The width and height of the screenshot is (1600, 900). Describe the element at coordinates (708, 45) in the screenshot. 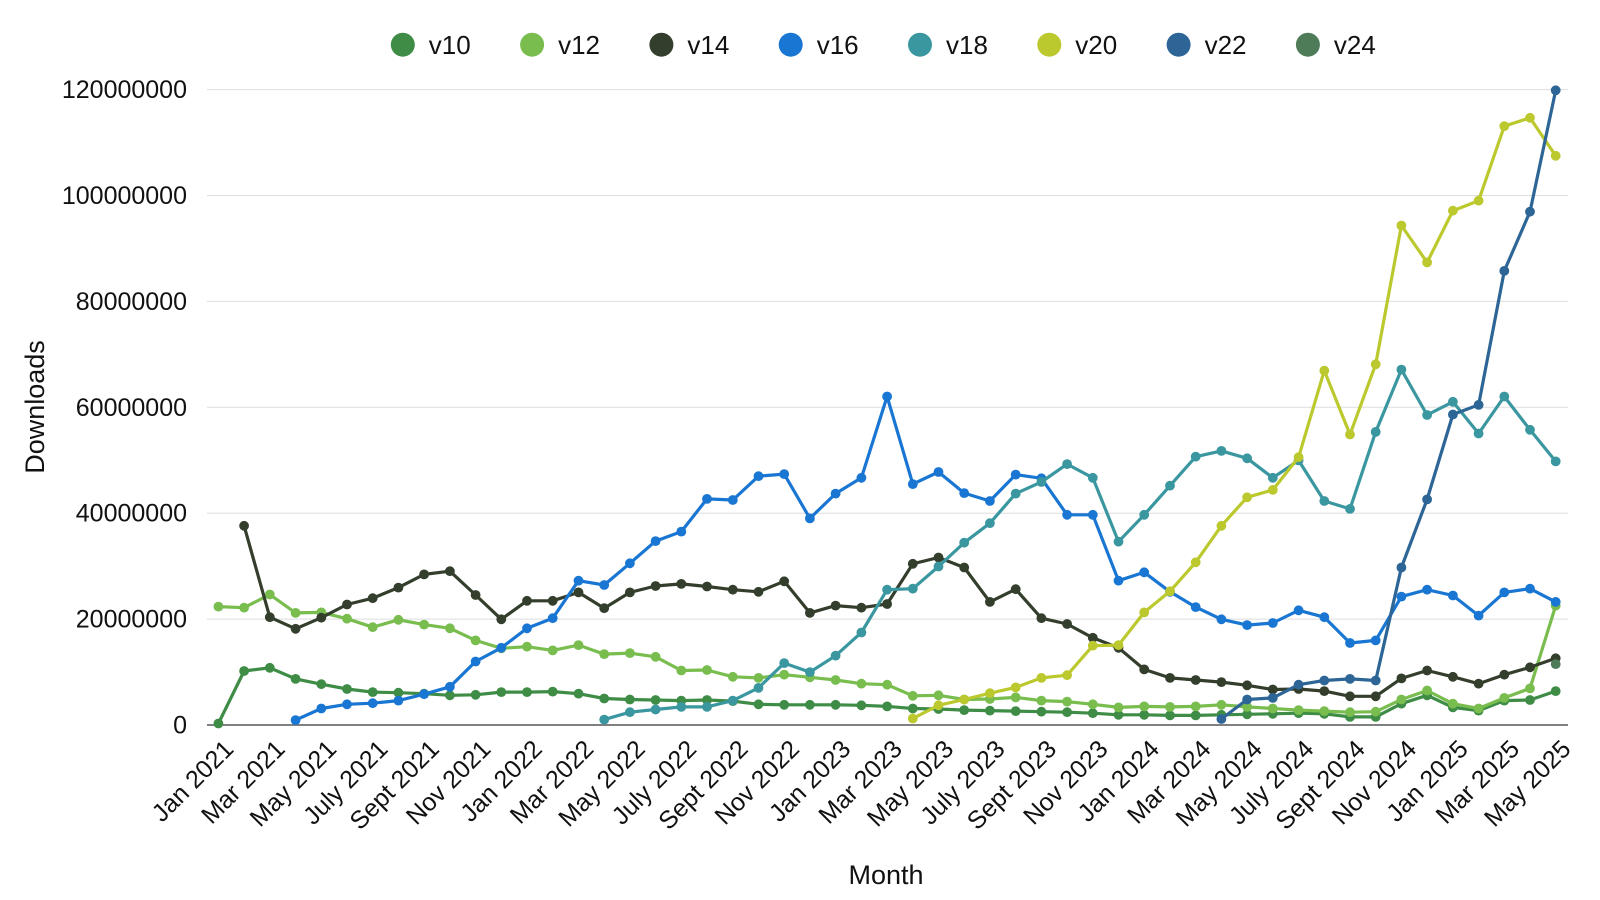

I see `svg-text: v14` at that location.